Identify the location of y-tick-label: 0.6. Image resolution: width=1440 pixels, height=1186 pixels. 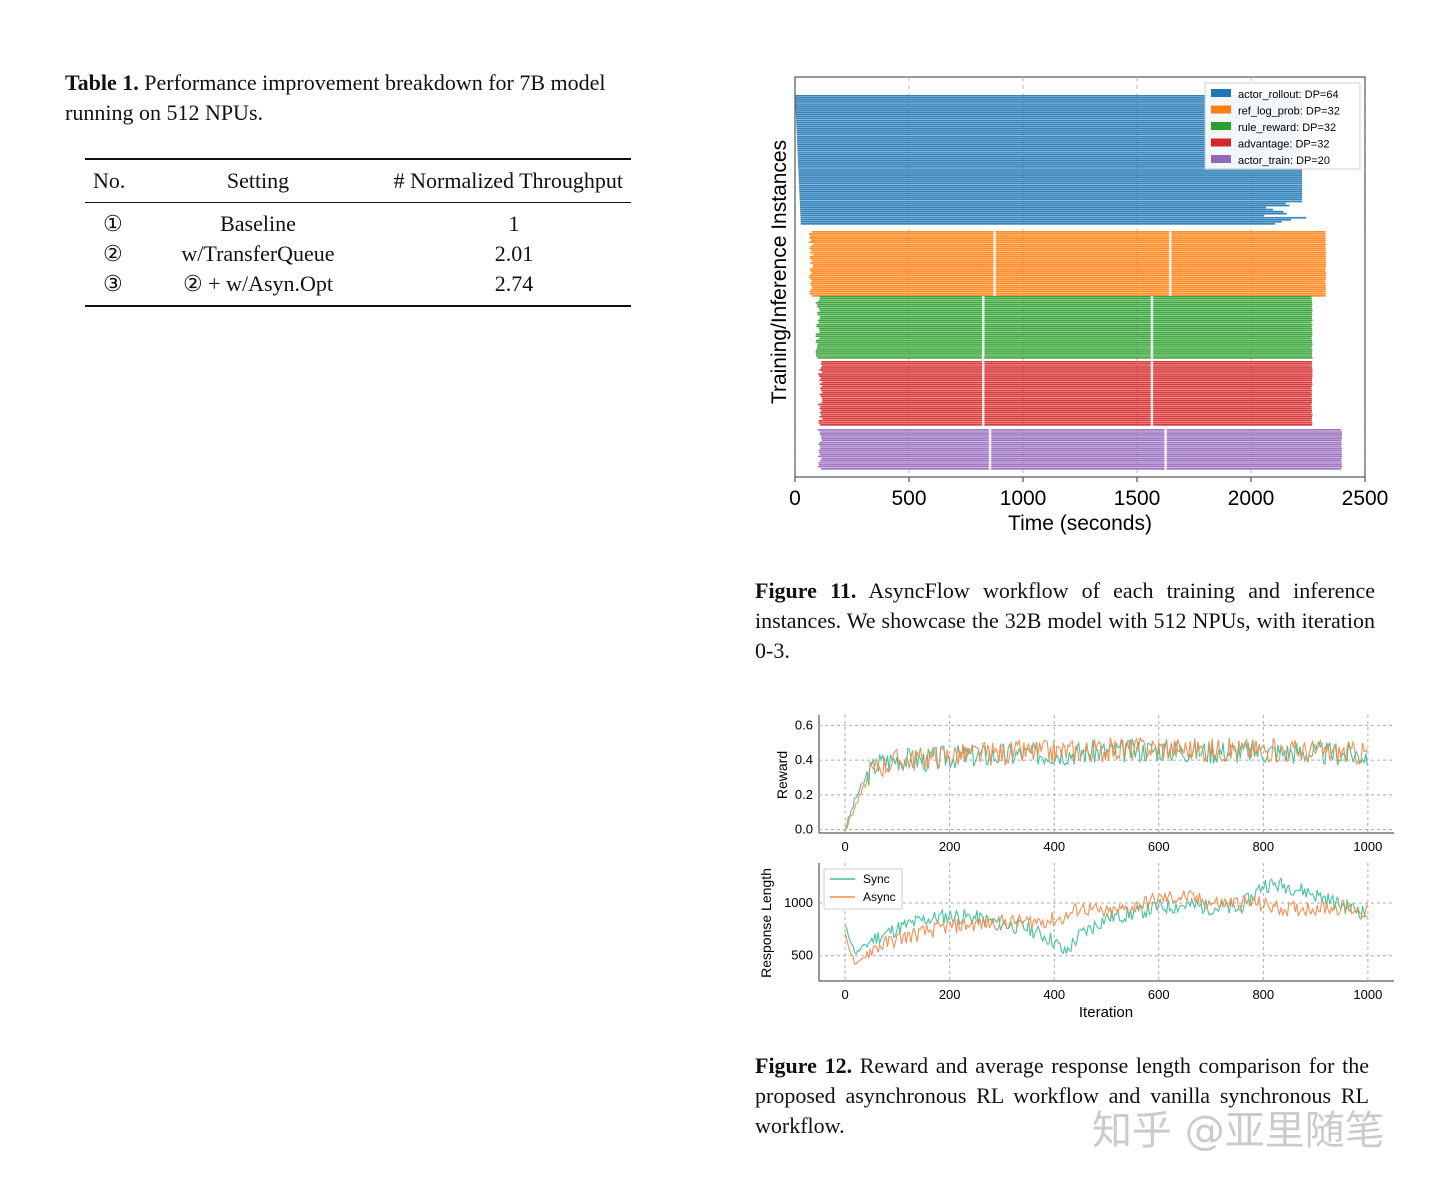
(804, 724).